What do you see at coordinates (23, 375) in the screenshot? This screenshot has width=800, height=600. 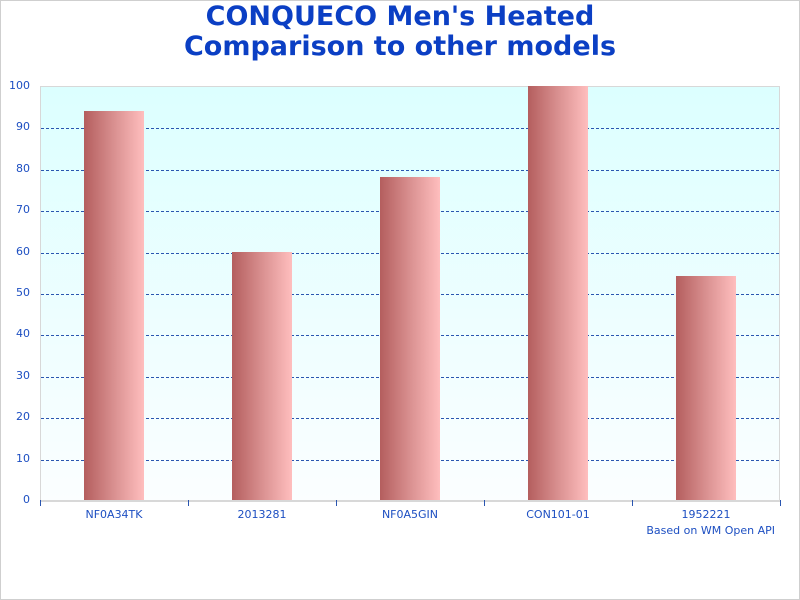 I see `y-tick-label: 30` at bounding box center [23, 375].